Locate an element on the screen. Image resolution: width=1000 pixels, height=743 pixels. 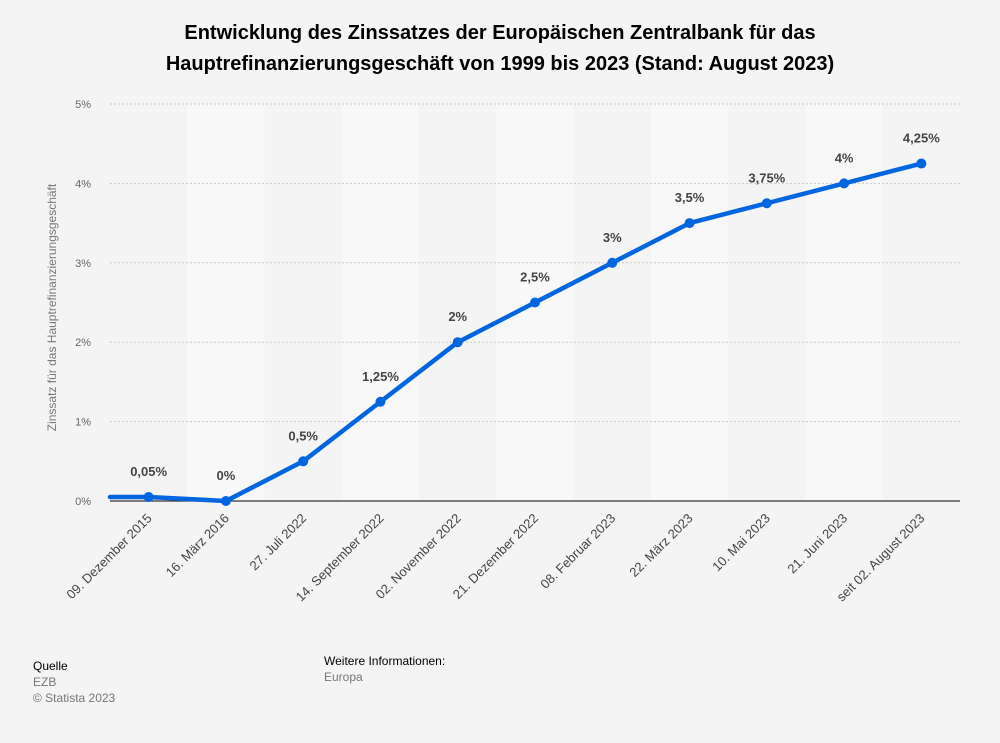
source-block: Quelle EZB © Statista 2023 is located at coordinates (74, 682).